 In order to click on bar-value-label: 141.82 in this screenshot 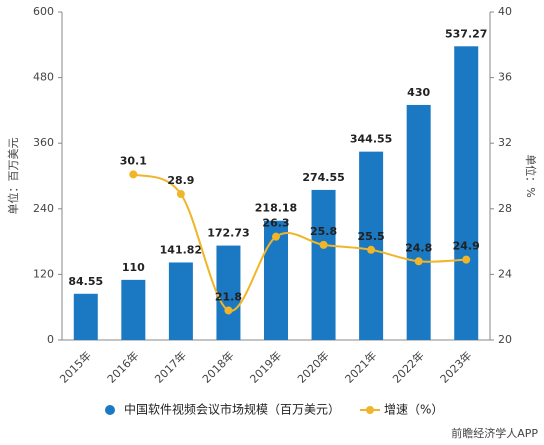, I will do `click(181, 249)`.